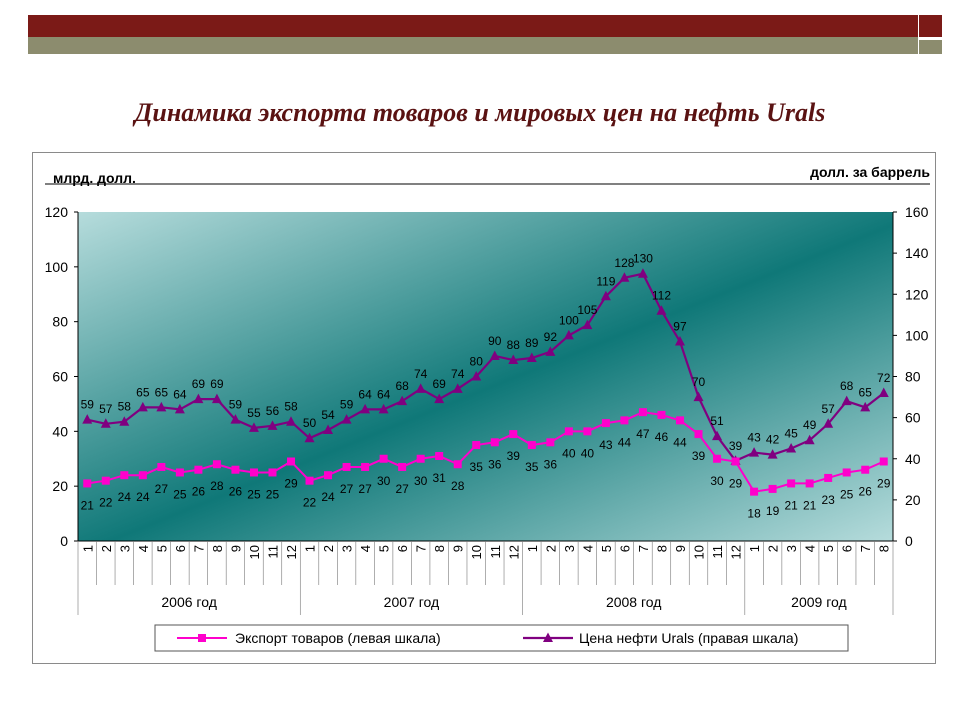 This screenshot has width=960, height=720. Describe the element at coordinates (717, 421) in the screenshot. I see `oil-price-data-label: 51` at that location.